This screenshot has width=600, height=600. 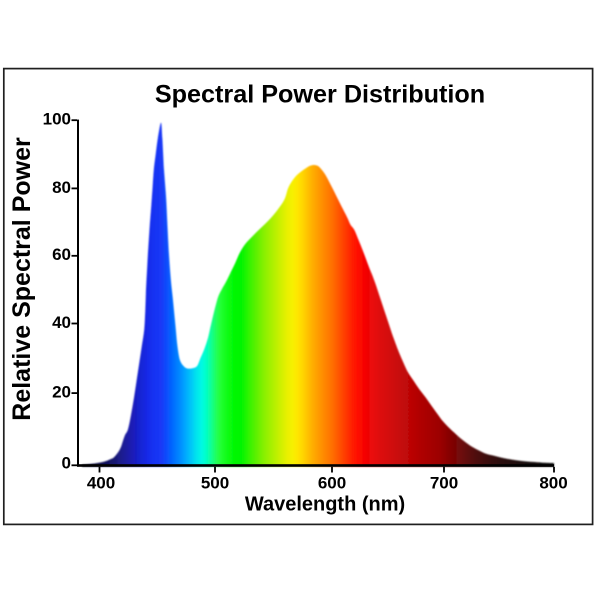 I want to click on svg-text: 20, so click(x=61, y=391).